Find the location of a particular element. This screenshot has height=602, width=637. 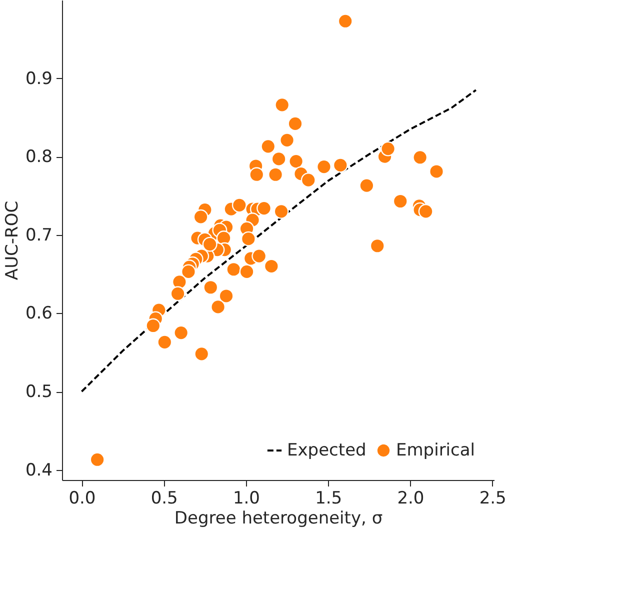

y-tick-label: 0.6 is located at coordinates (38, 314).